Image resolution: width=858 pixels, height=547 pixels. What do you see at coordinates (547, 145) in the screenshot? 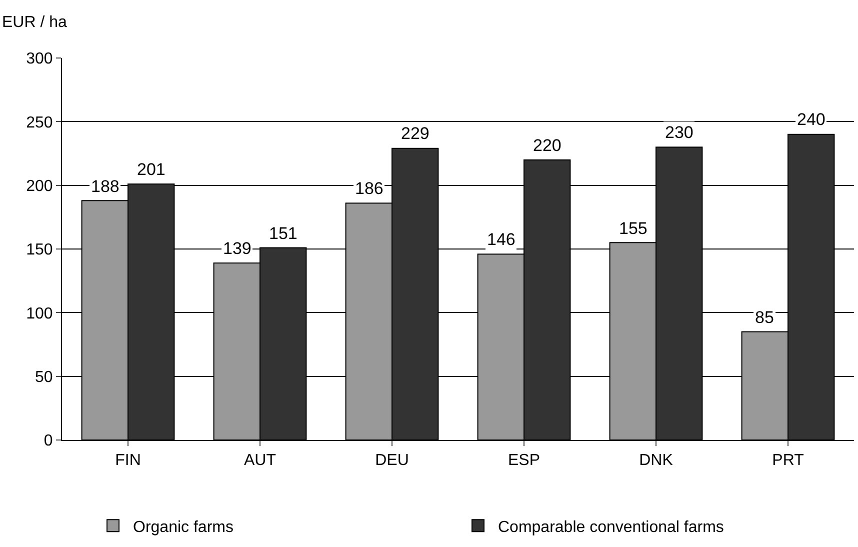
I see `data-label: 220` at bounding box center [547, 145].